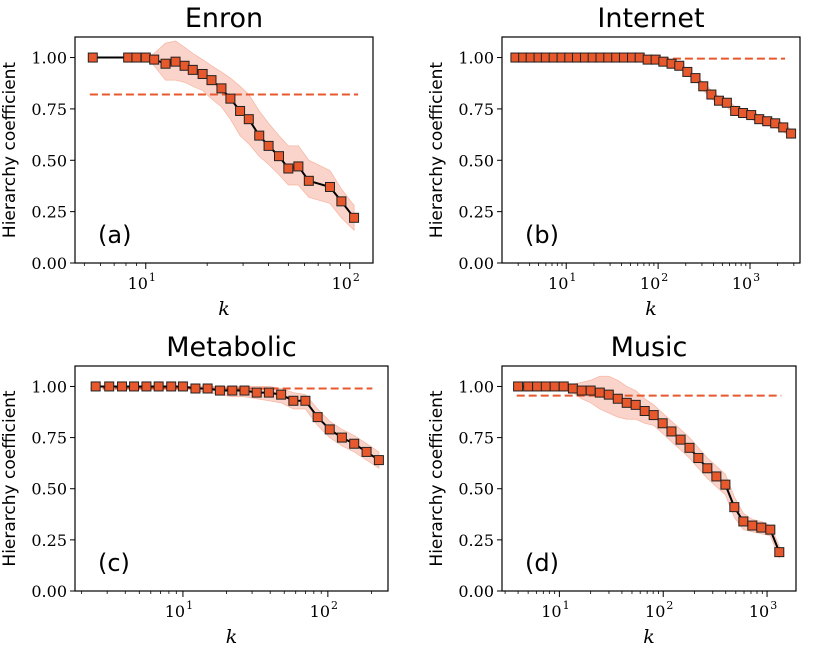 This screenshot has height=654, width=831. What do you see at coordinates (49, 386) in the screenshot?
I see `y-tick-label: 1.00` at bounding box center [49, 386].